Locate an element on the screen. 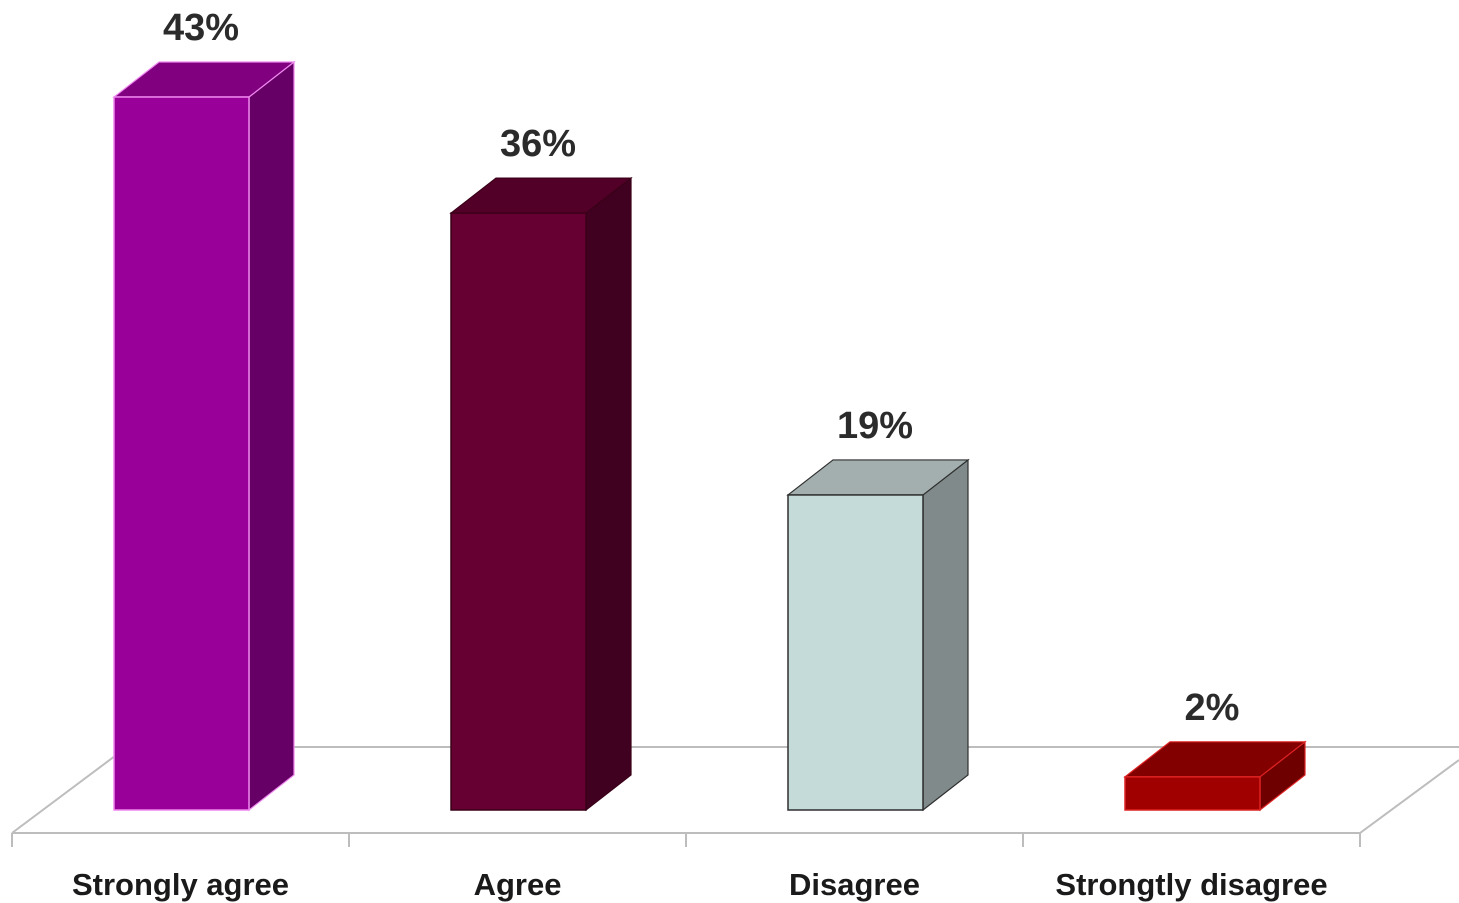 The height and width of the screenshot is (903, 1459). data-label: 2% is located at coordinates (1212, 708).